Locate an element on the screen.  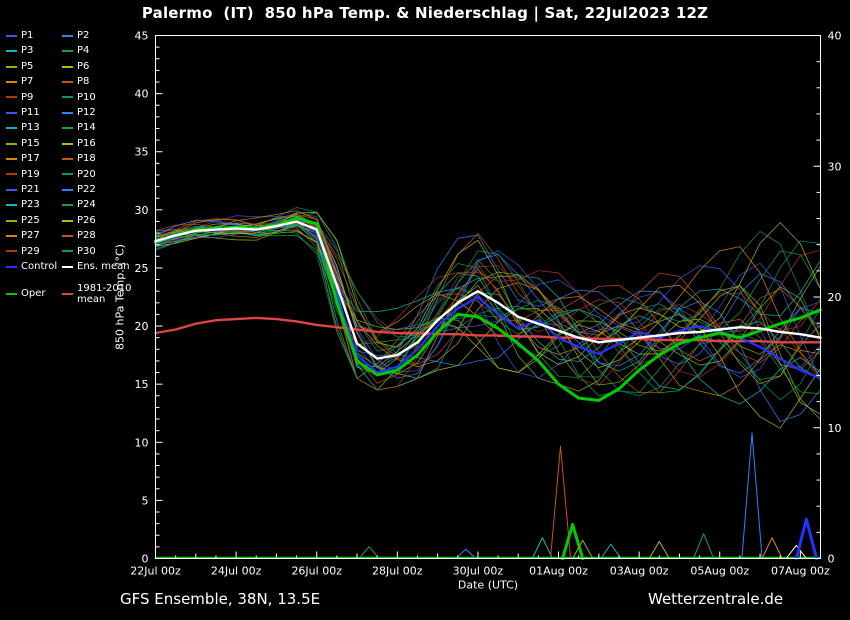
axis-tick-label: 30Jul 00z is located at coordinates (478, 571).